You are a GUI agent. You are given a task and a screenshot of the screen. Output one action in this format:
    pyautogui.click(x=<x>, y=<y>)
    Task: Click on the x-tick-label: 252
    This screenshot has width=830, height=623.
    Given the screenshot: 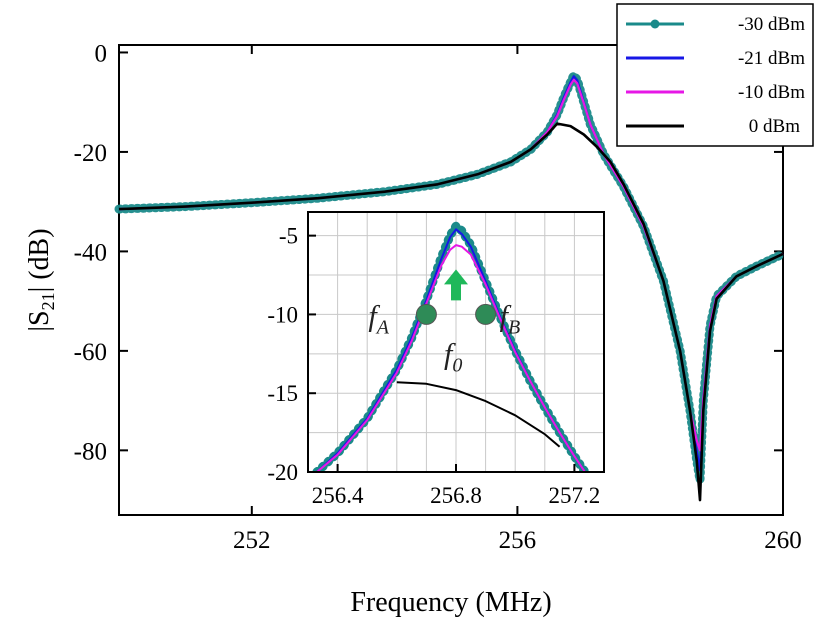 What is the action you would take?
    pyautogui.click(x=252, y=540)
    